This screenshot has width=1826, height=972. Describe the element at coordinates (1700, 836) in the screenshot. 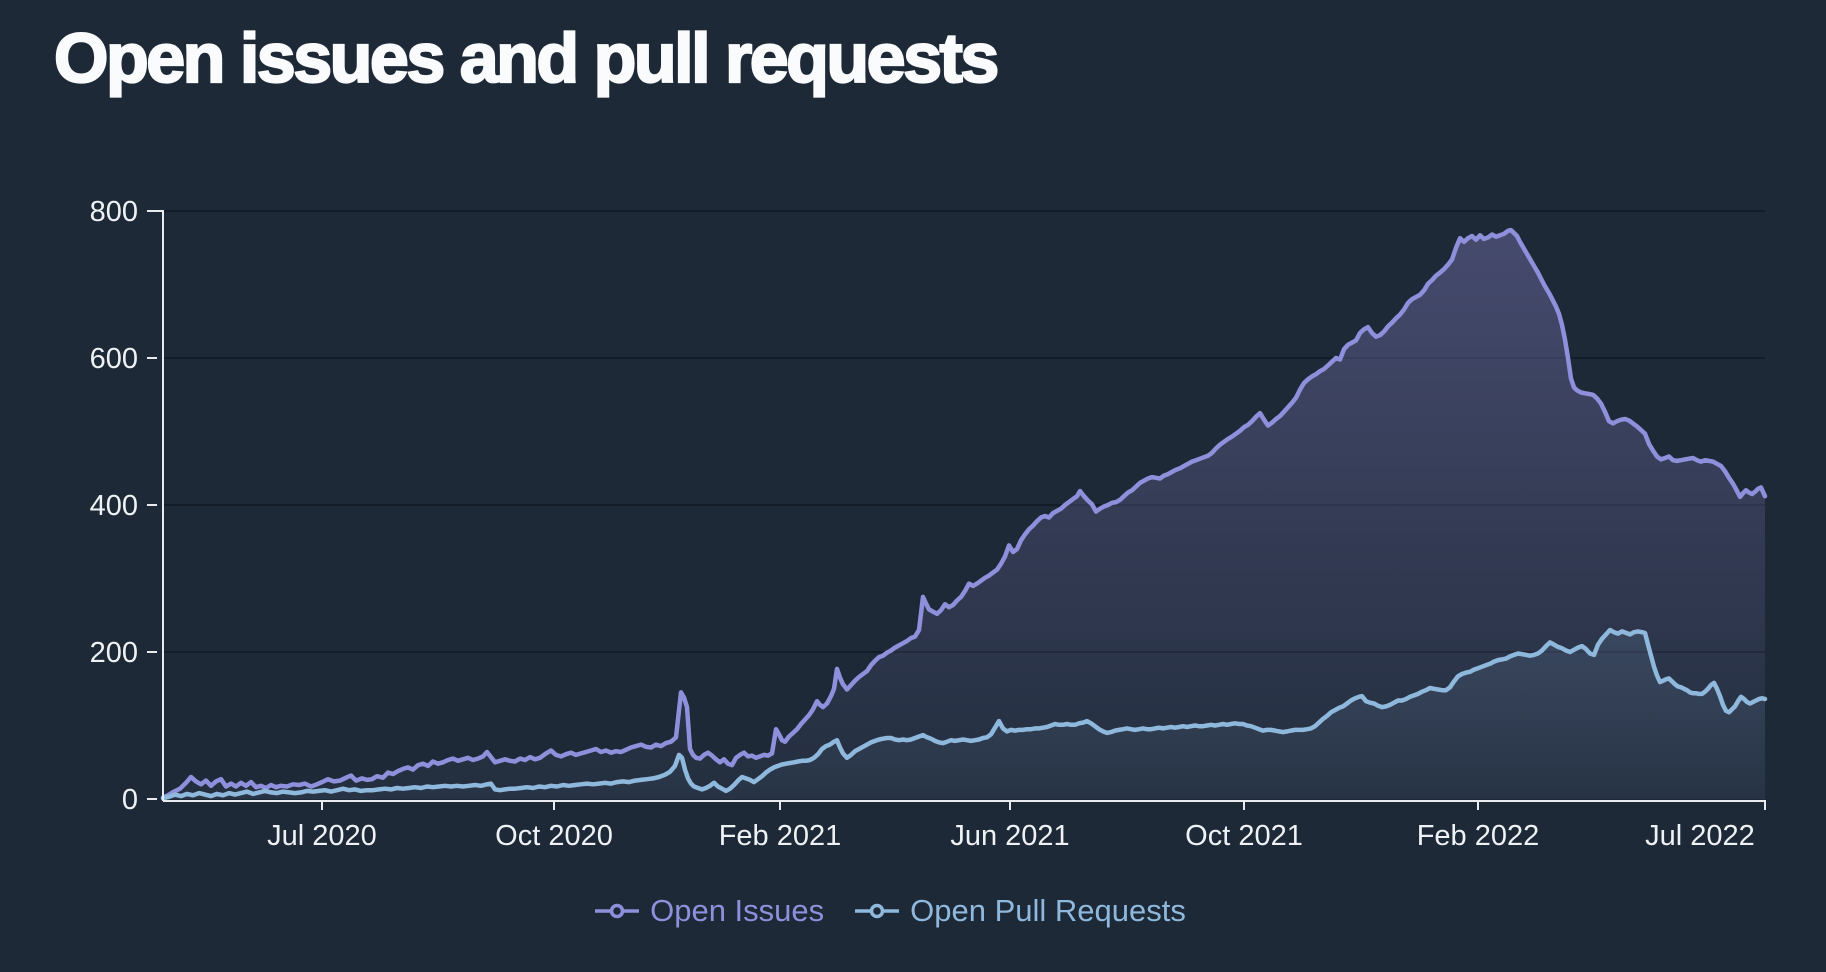

I see `x-tick-label: Jul 2022` at that location.